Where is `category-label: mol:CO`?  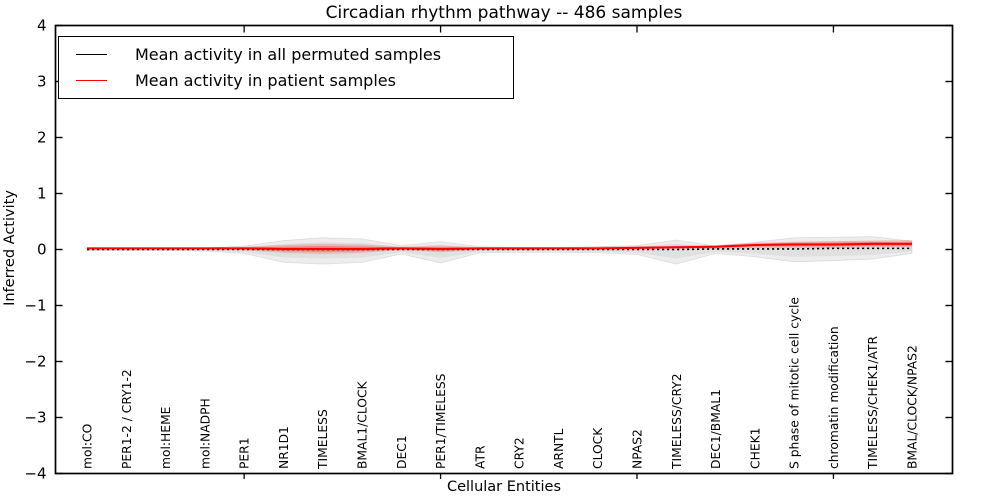
category-label: mol:CO is located at coordinates (88, 446).